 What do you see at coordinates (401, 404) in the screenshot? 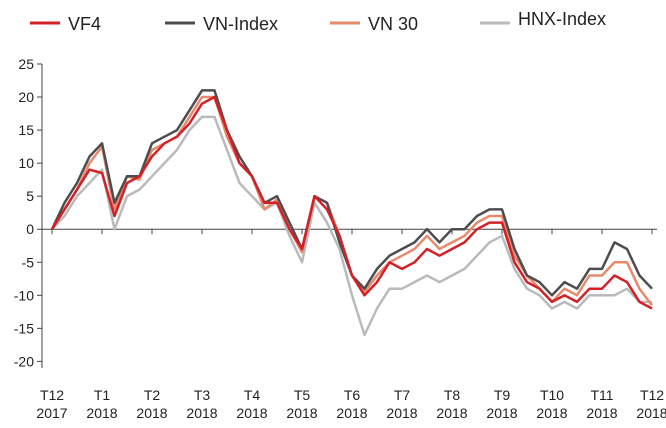
I see `x-tick-label: T7 2018` at bounding box center [401, 404].